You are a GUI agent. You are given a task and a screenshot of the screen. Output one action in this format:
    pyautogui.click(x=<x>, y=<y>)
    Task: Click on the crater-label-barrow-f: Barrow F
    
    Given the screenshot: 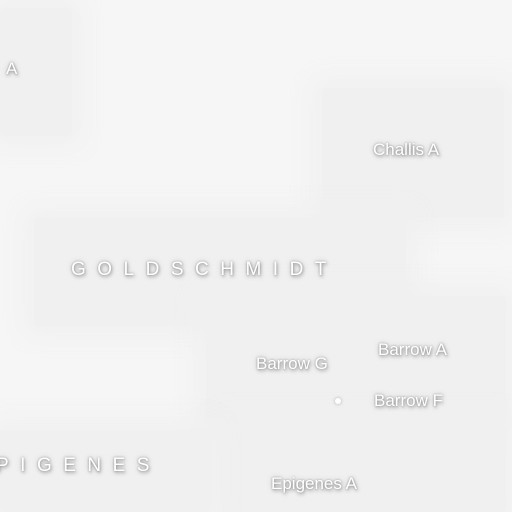 What is the action you would take?
    pyautogui.click(x=408, y=400)
    